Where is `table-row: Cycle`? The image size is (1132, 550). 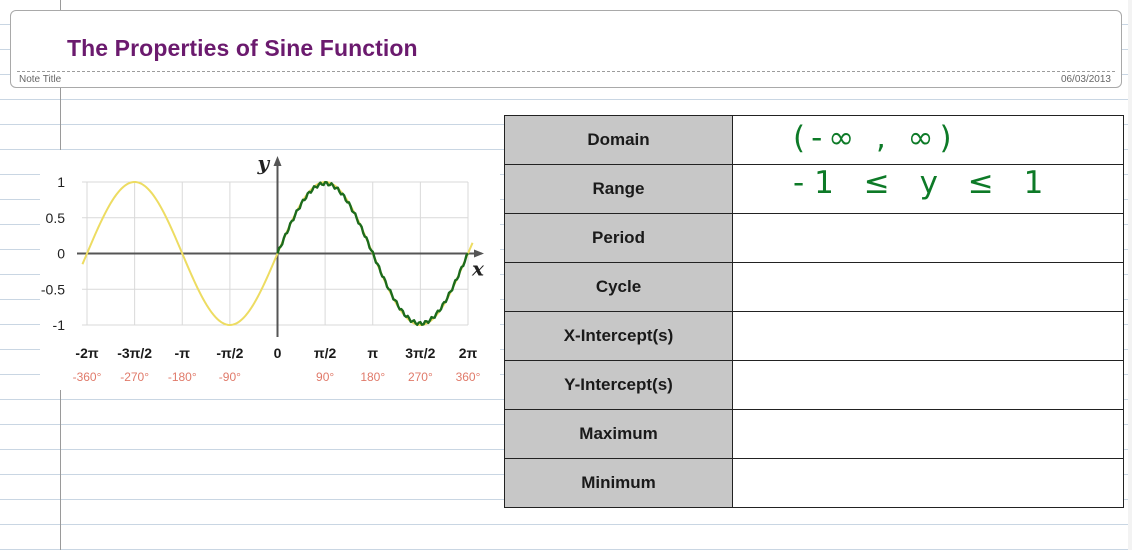 table-row: Cycle is located at coordinates (814, 287).